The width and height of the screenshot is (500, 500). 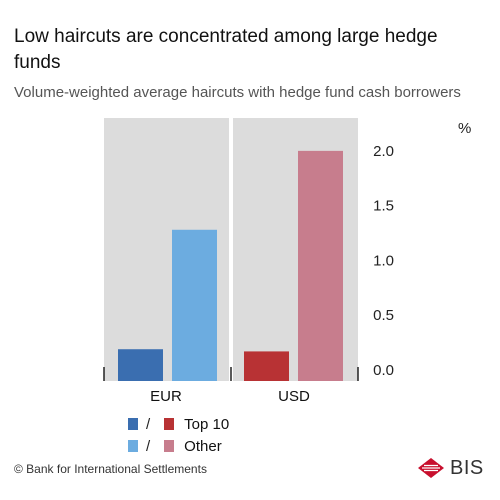 What do you see at coordinates (203, 446) in the screenshot?
I see `legend-label-other: Other` at bounding box center [203, 446].